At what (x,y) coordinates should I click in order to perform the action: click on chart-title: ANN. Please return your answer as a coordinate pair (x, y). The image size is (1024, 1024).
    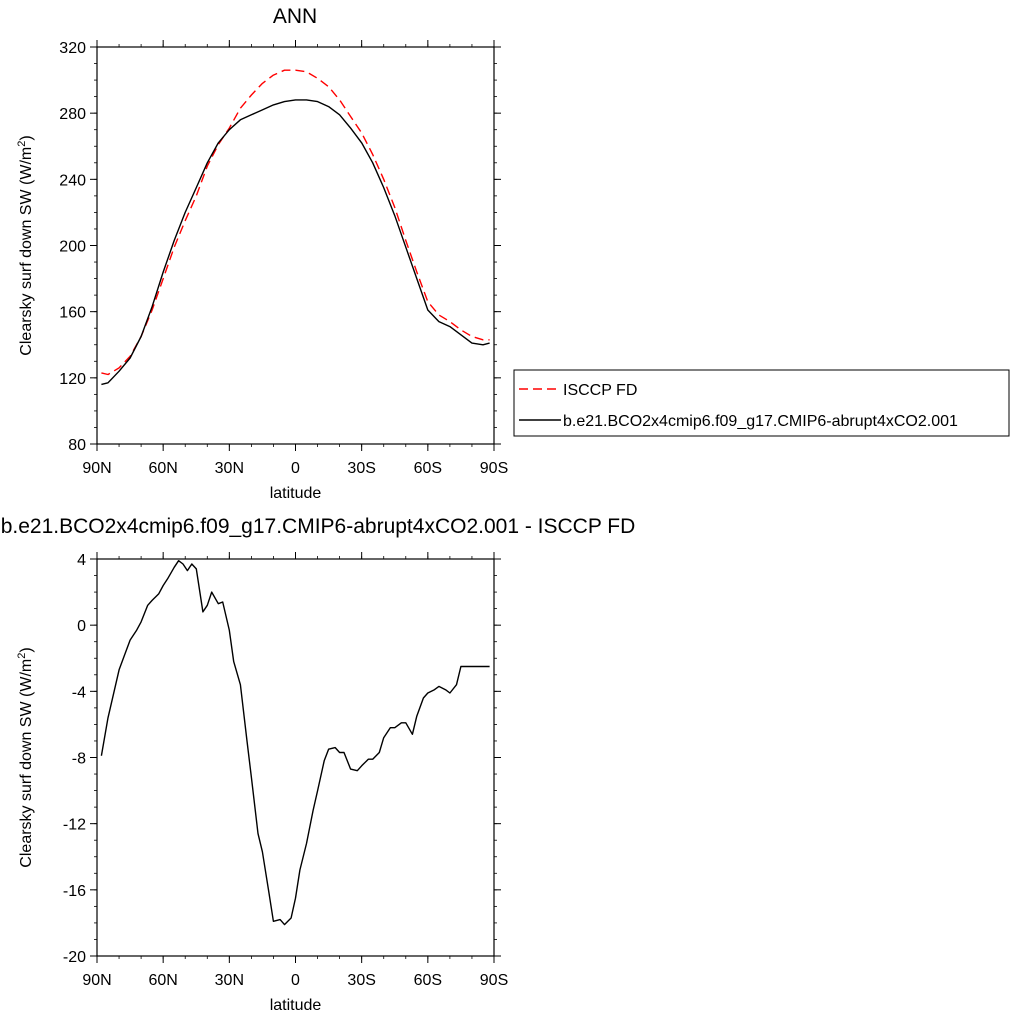
    Looking at the image, I should click on (295, 16).